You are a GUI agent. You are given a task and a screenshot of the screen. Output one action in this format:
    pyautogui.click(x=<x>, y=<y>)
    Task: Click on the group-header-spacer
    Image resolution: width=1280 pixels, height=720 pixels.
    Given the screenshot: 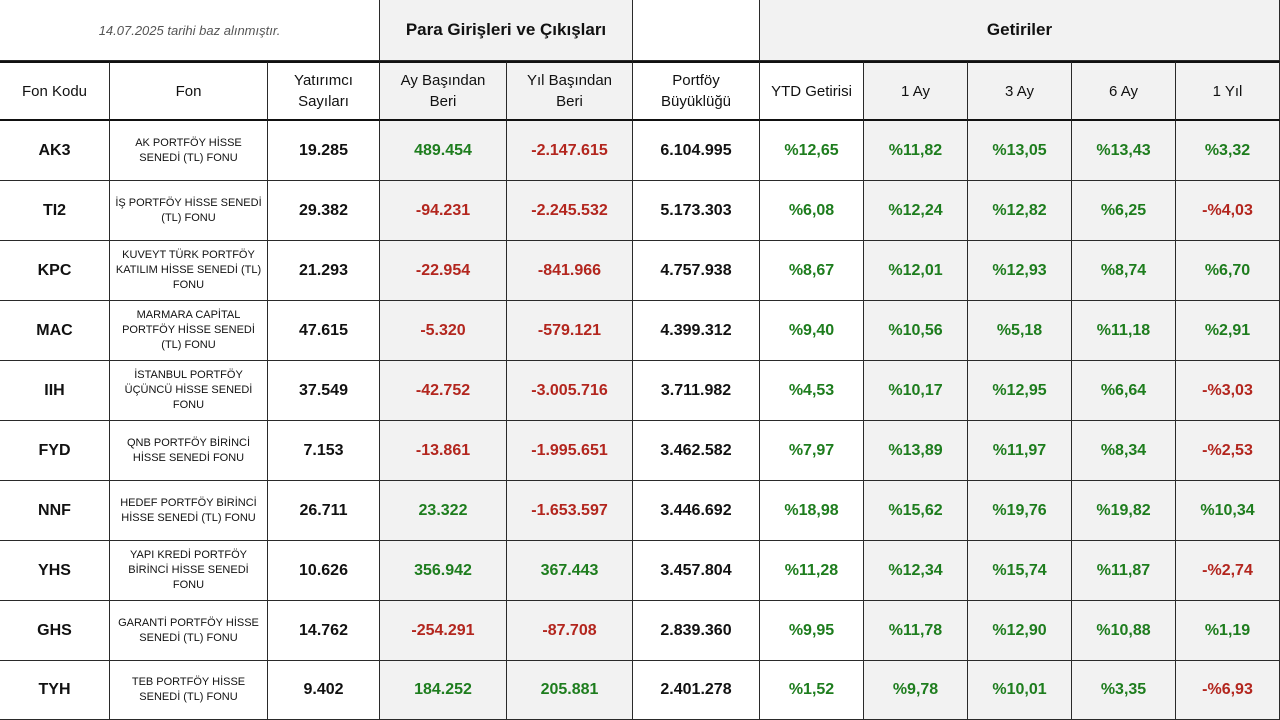 What is the action you would take?
    pyautogui.click(x=696, y=30)
    